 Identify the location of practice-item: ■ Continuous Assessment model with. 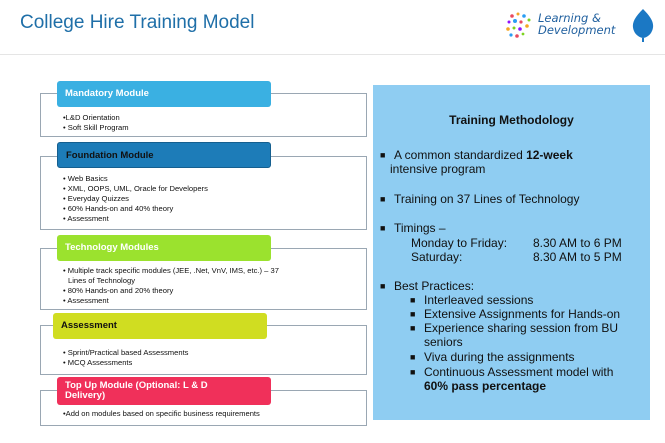
(512, 372).